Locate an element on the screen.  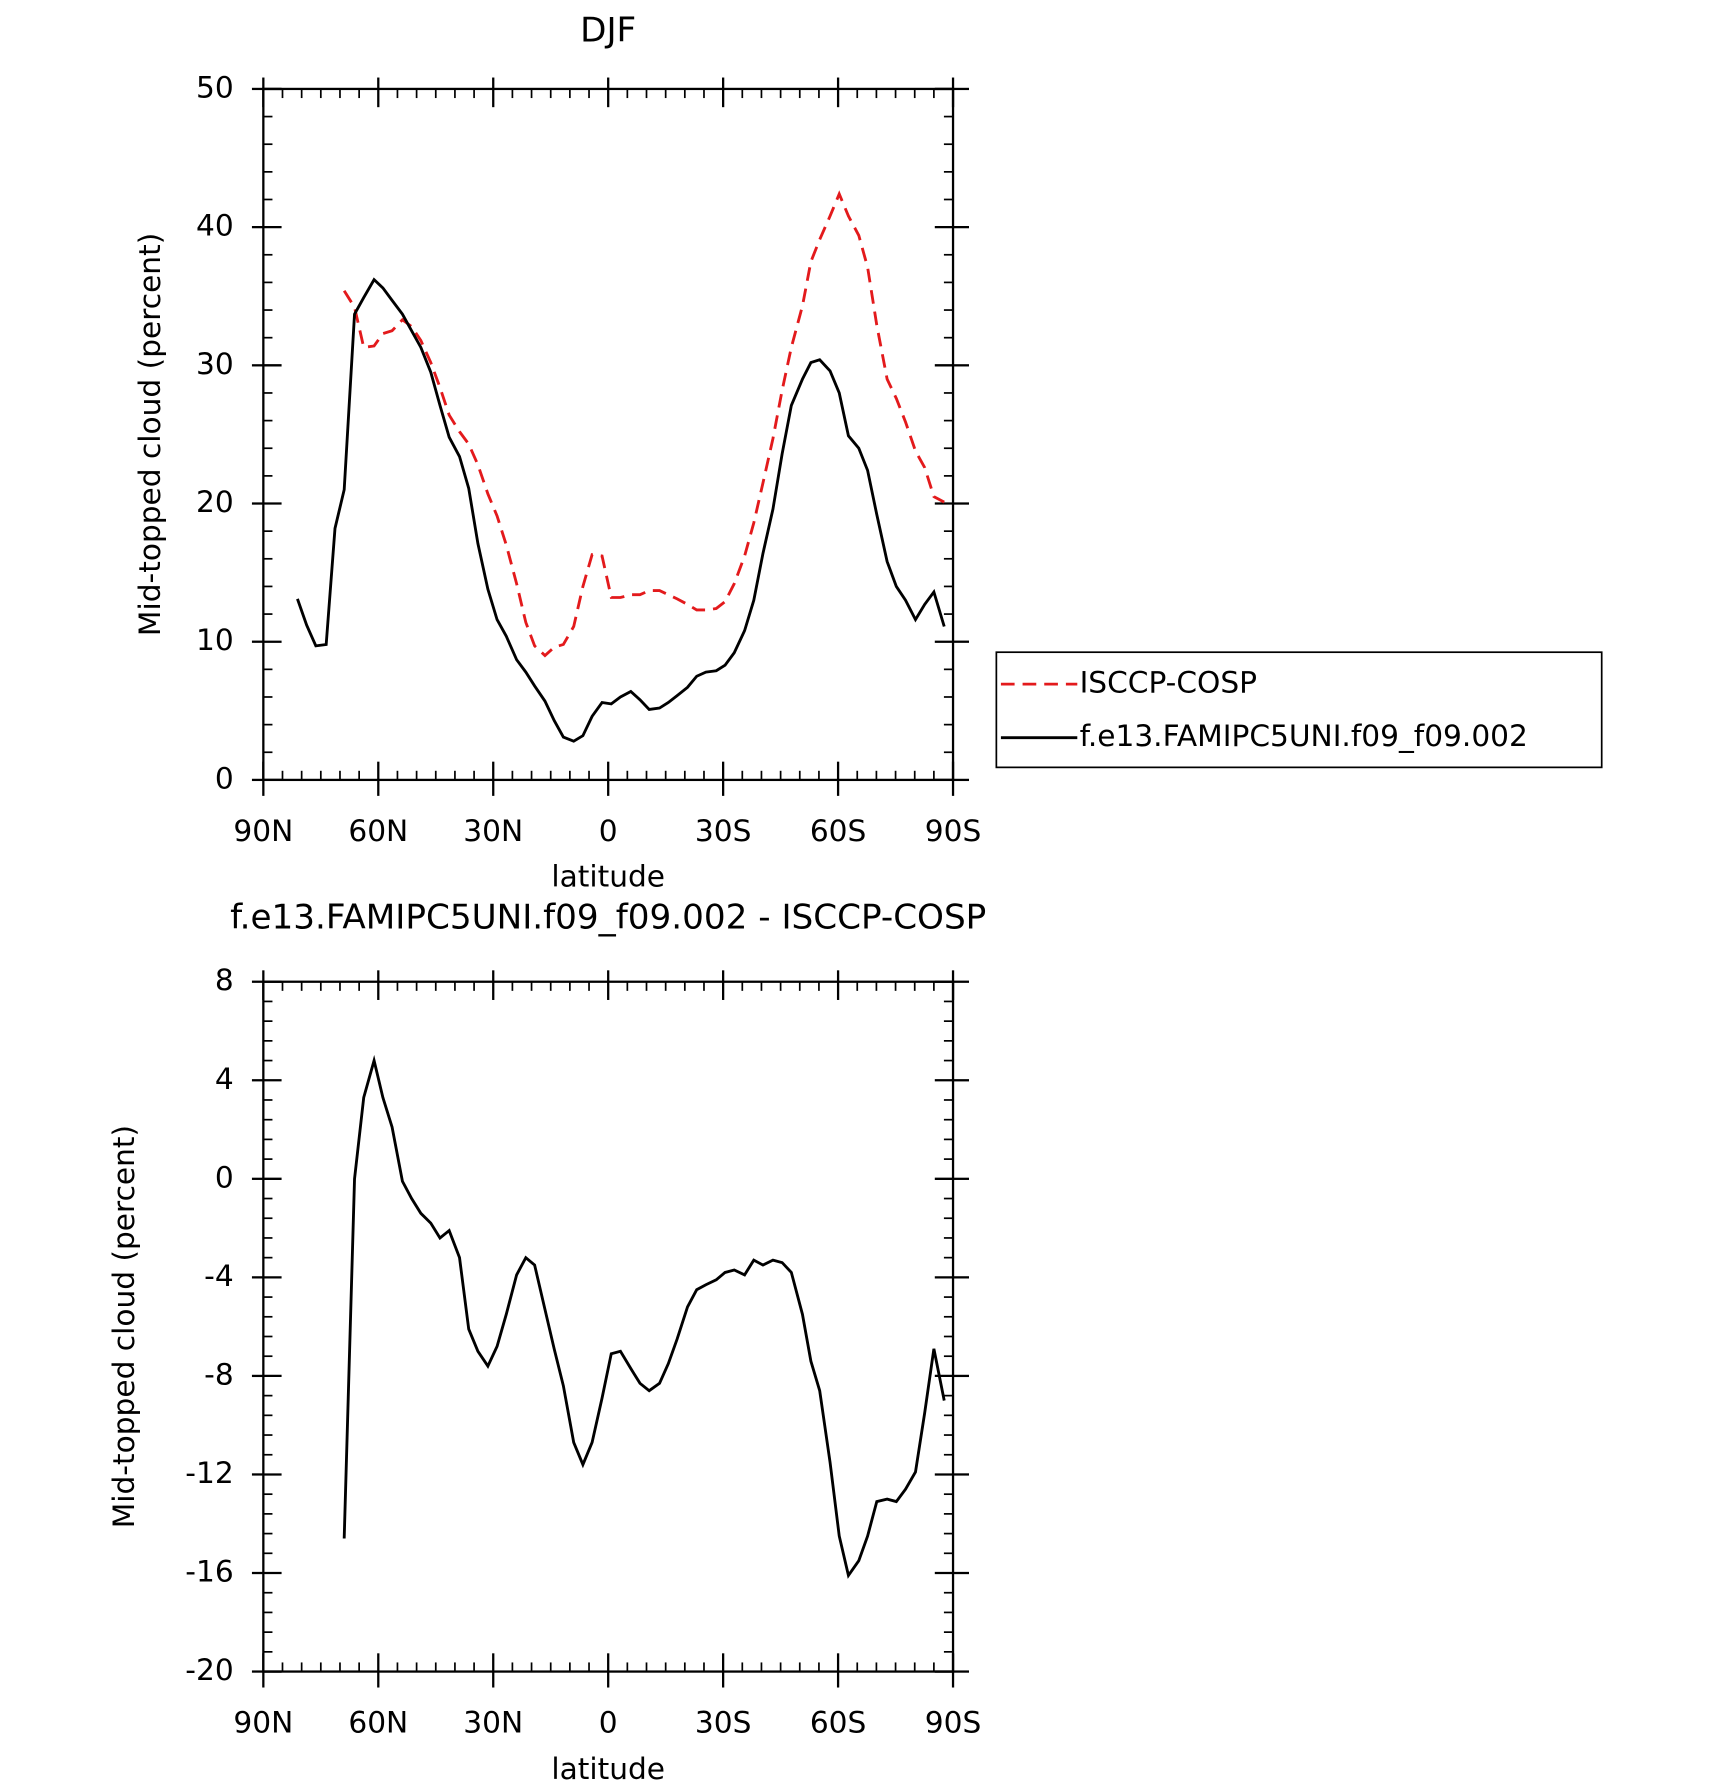
y-tick-label: -16 is located at coordinates (209, 1571).